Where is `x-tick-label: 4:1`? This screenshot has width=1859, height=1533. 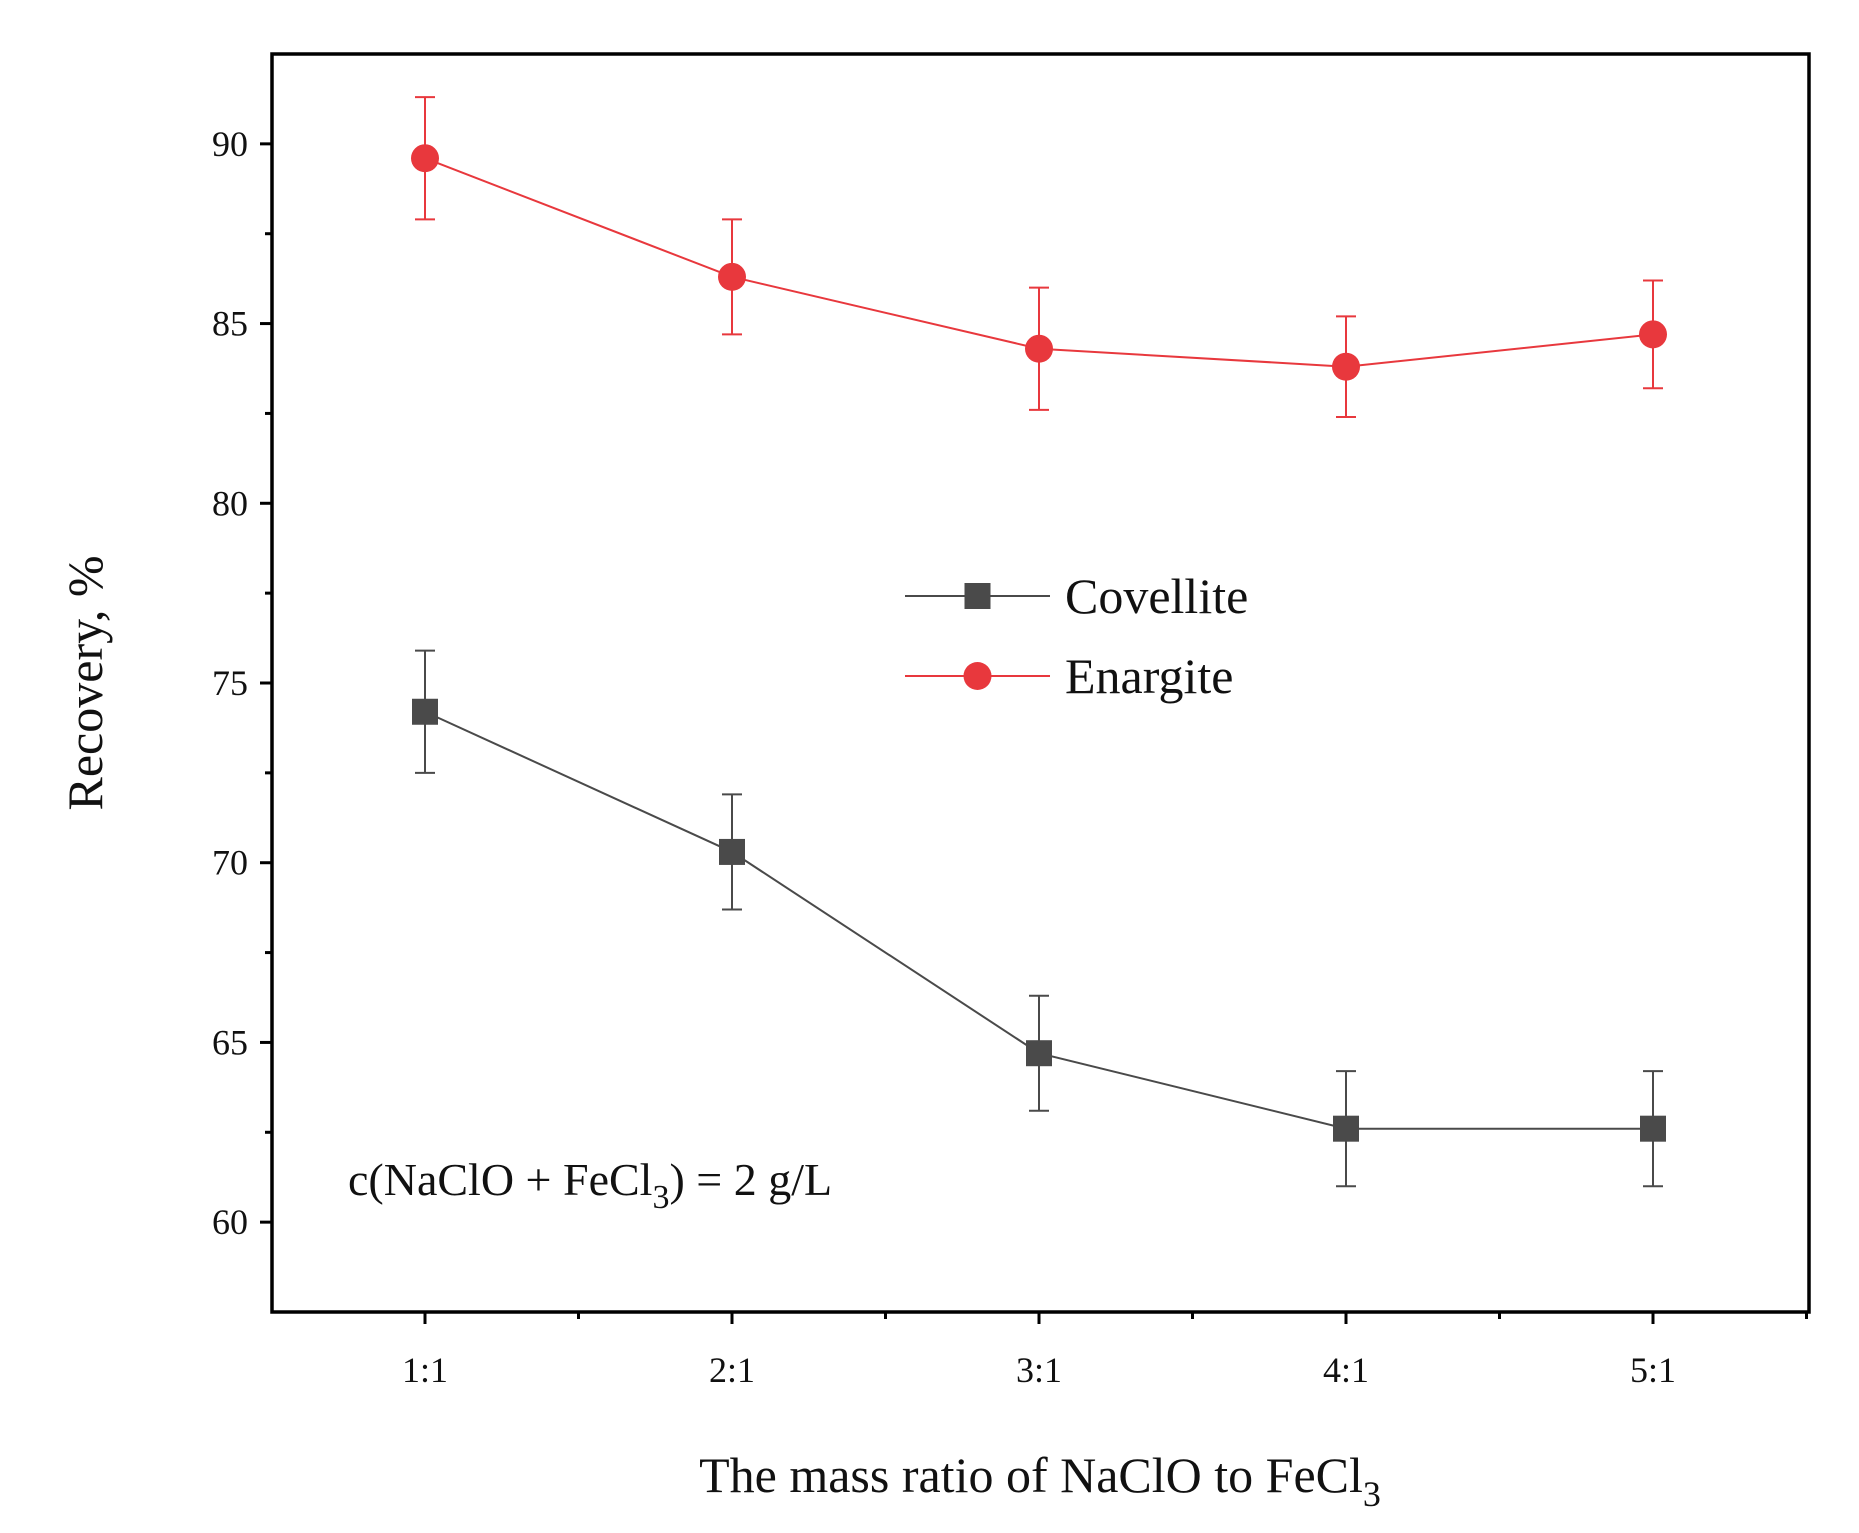
x-tick-label: 4:1 is located at coordinates (1346, 1370).